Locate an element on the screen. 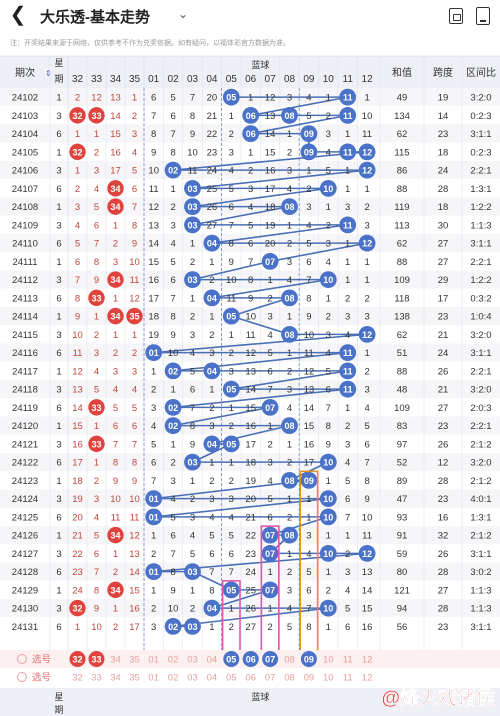 The image size is (500, 716). blue-ball-number: 11 is located at coordinates (348, 353).